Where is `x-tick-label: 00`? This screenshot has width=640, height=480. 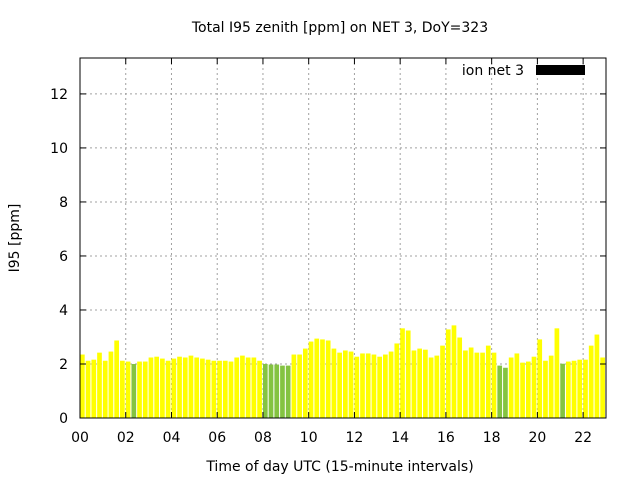
x-tick-label: 00 is located at coordinates (80, 438).